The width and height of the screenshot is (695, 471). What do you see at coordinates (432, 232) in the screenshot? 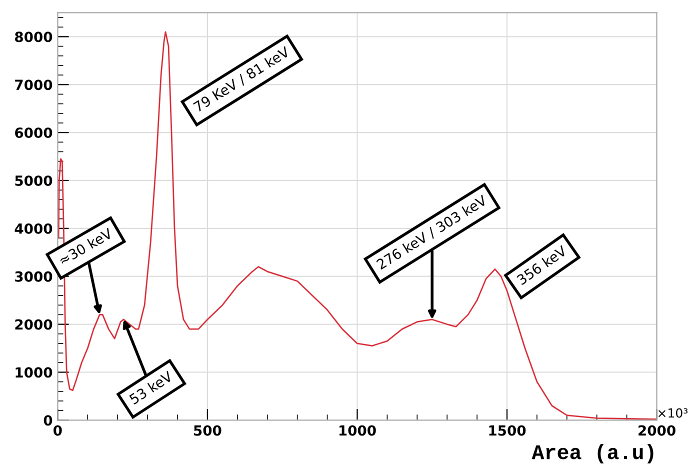
I see `annotation: 276 keV / 303 keV` at bounding box center [432, 232].